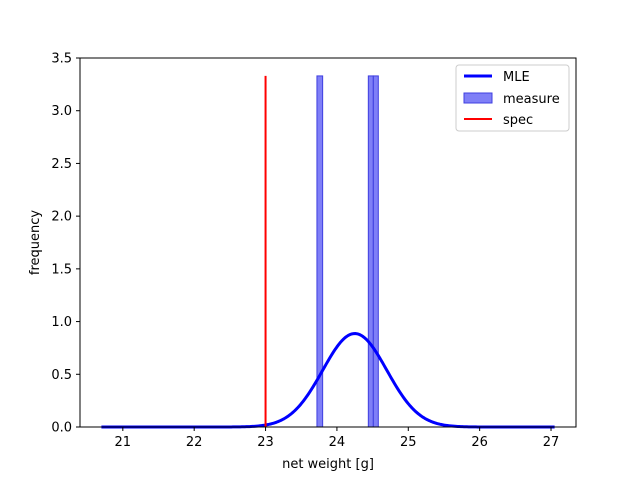 Image resolution: width=640 pixels, height=480 pixels. What do you see at coordinates (61, 428) in the screenshot?
I see `y-tick-label: 0.0` at bounding box center [61, 428].